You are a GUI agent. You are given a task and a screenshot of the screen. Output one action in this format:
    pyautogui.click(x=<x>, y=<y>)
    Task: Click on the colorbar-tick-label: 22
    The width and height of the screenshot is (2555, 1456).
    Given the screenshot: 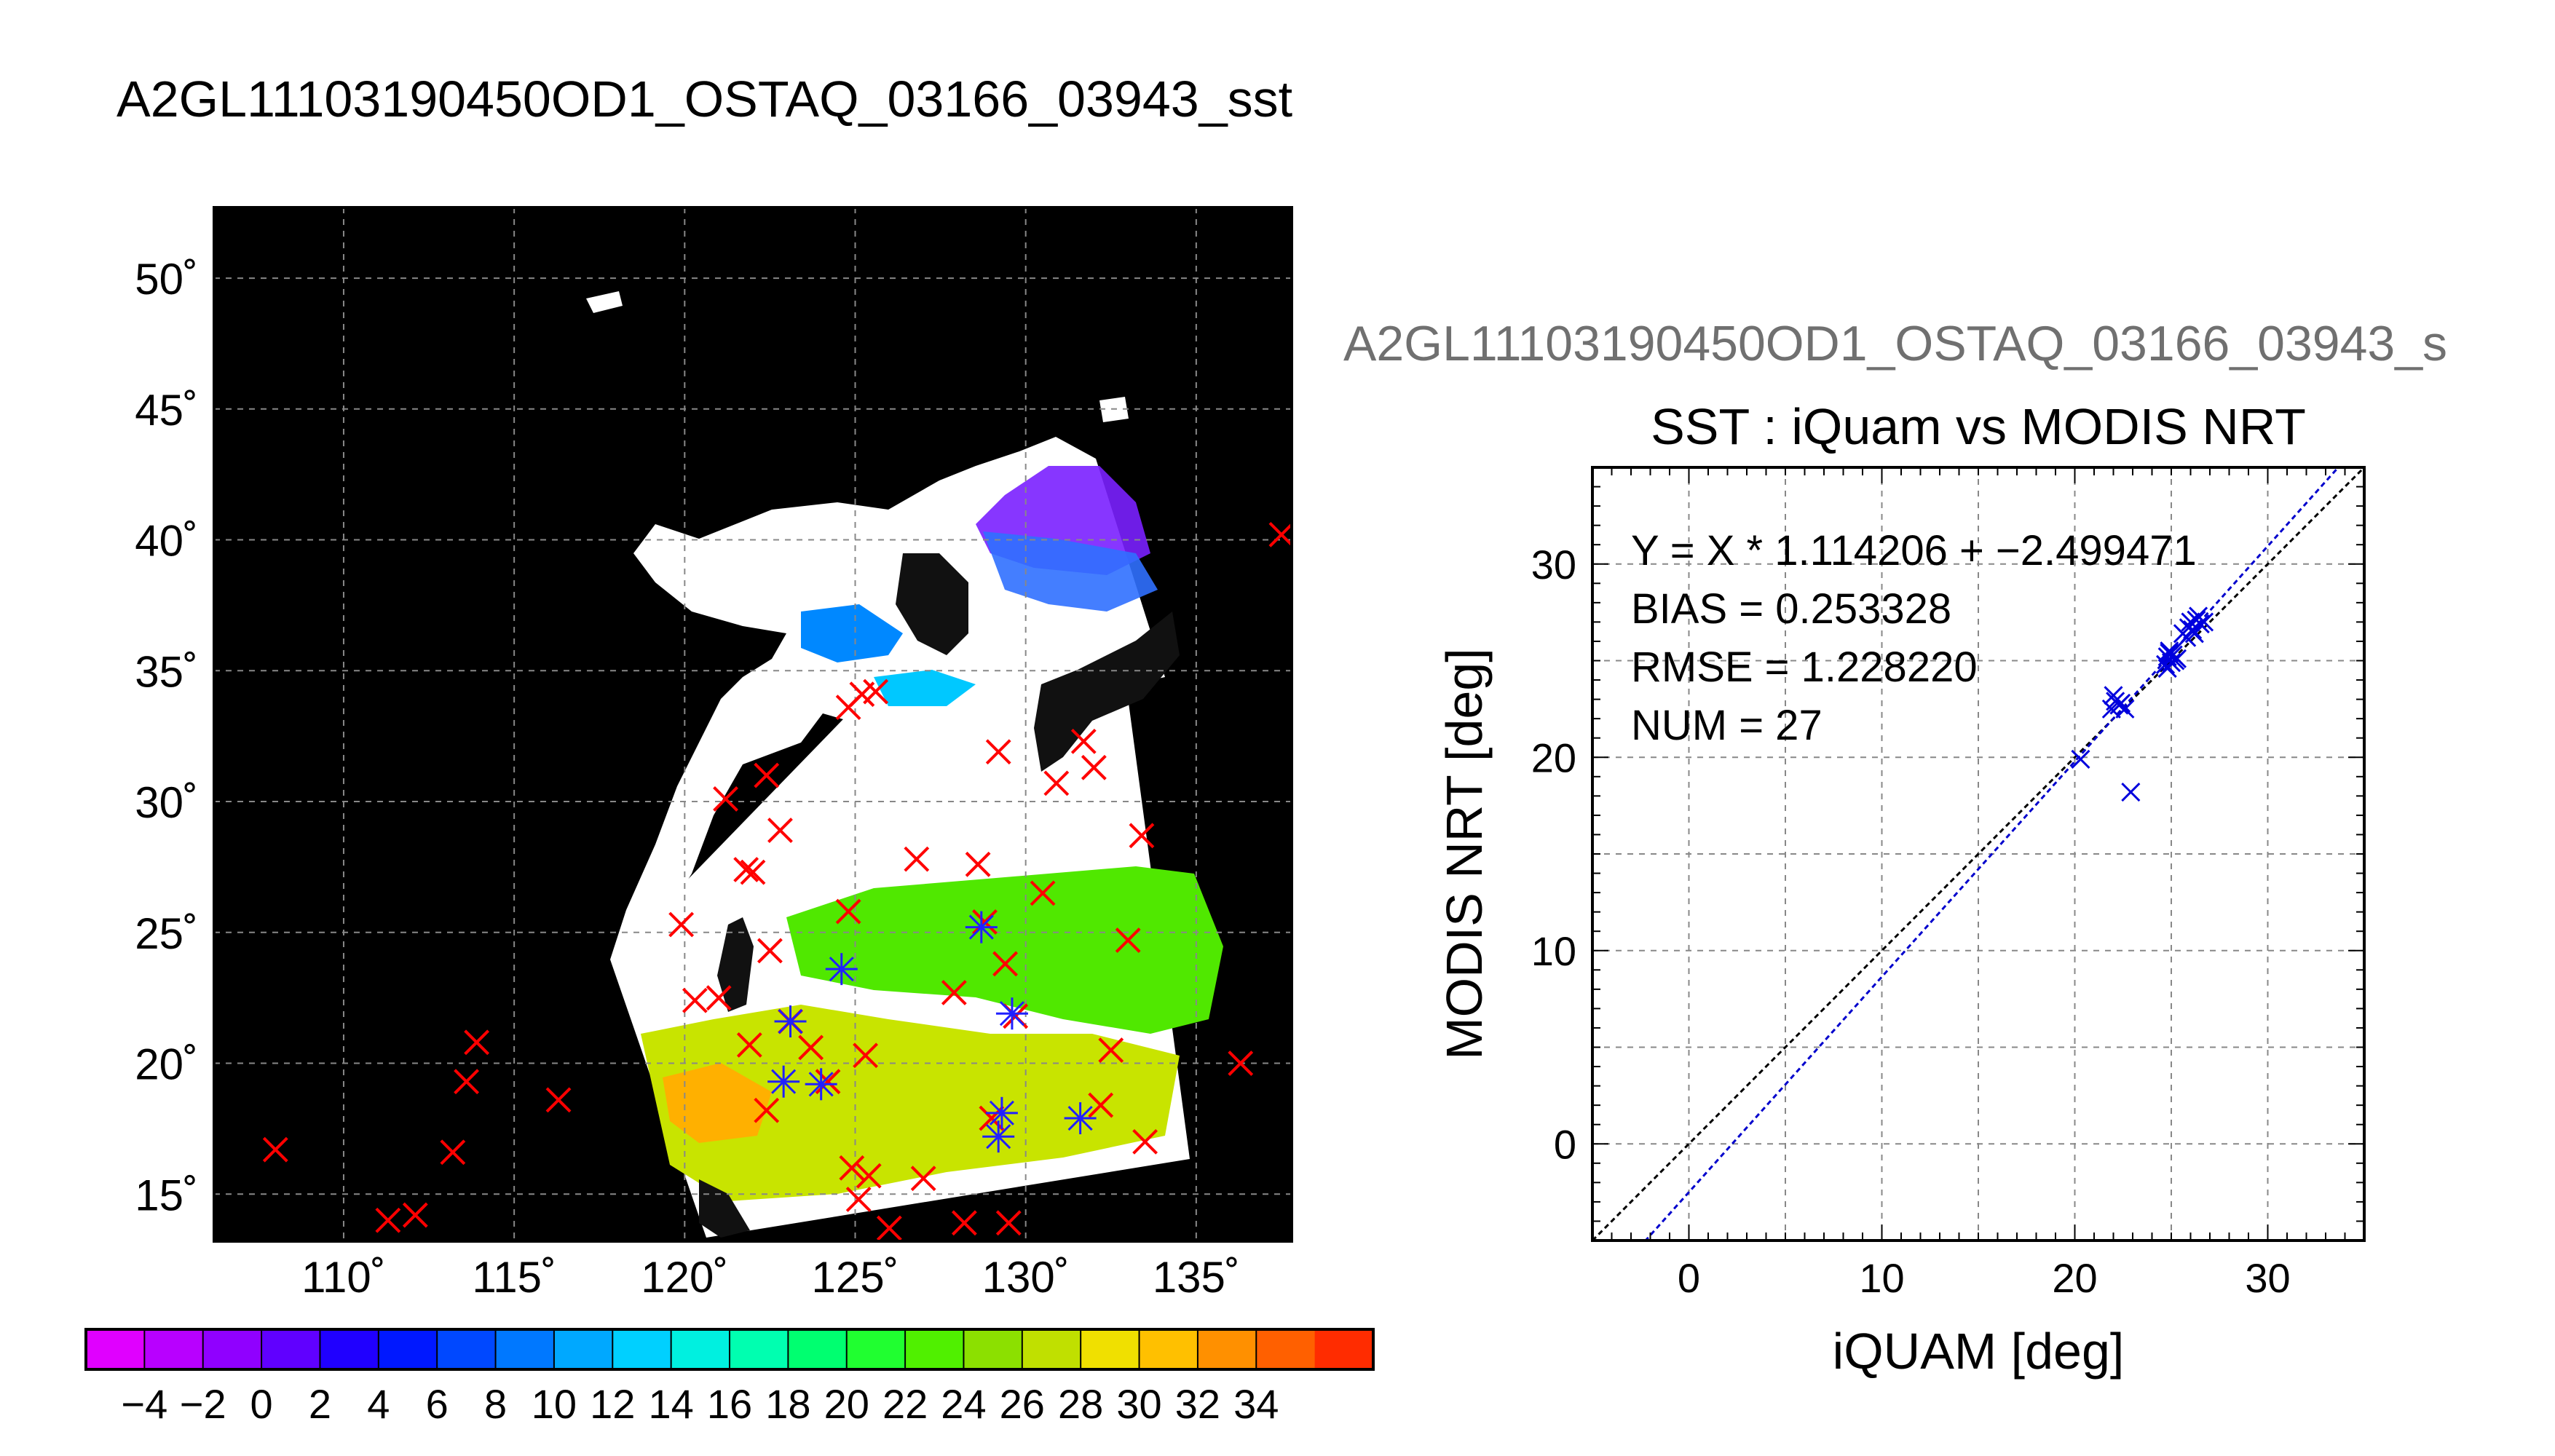 What is the action you would take?
    pyautogui.click(x=905, y=1404)
    